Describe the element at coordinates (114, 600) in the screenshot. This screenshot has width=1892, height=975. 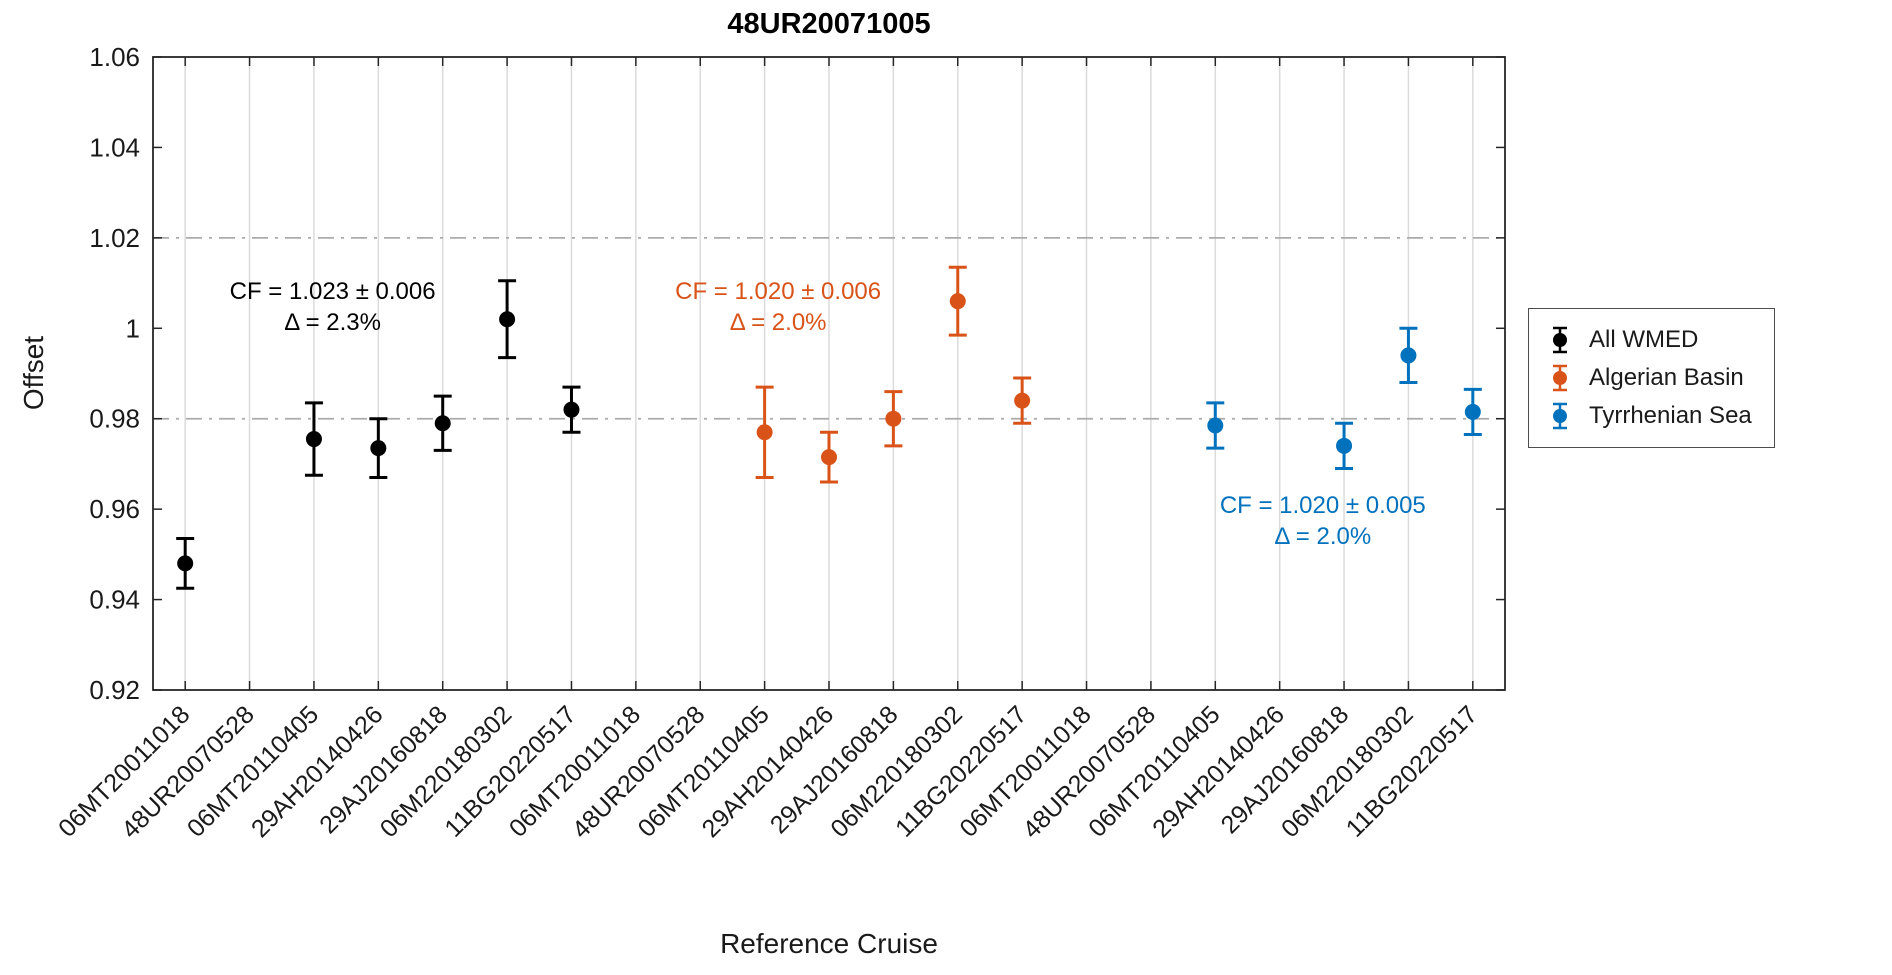
I see `y-tick-label: 0.94` at that location.